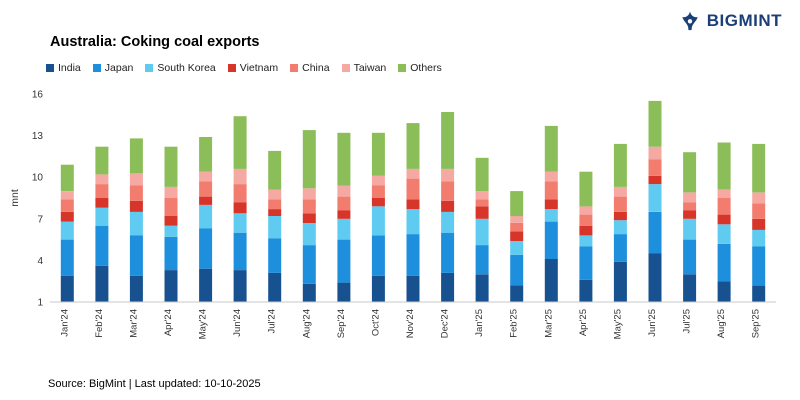 The image size is (800, 400). What do you see at coordinates (38, 136) in the screenshot?
I see `y-tick-label: 13` at bounding box center [38, 136].